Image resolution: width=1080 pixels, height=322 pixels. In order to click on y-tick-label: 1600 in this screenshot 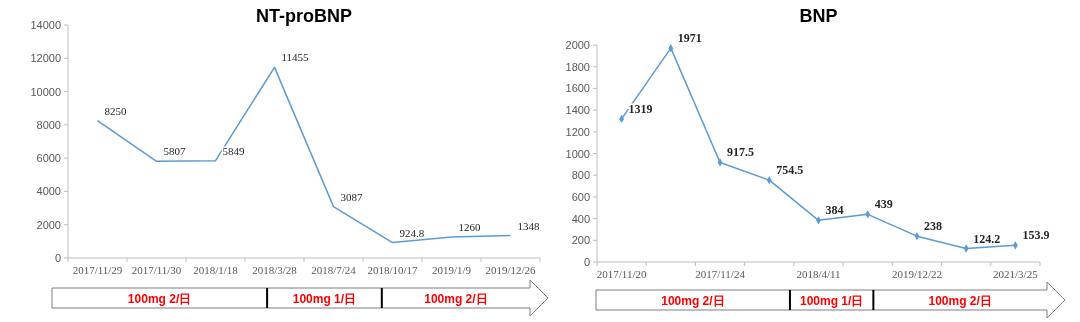, I will do `click(577, 88)`.